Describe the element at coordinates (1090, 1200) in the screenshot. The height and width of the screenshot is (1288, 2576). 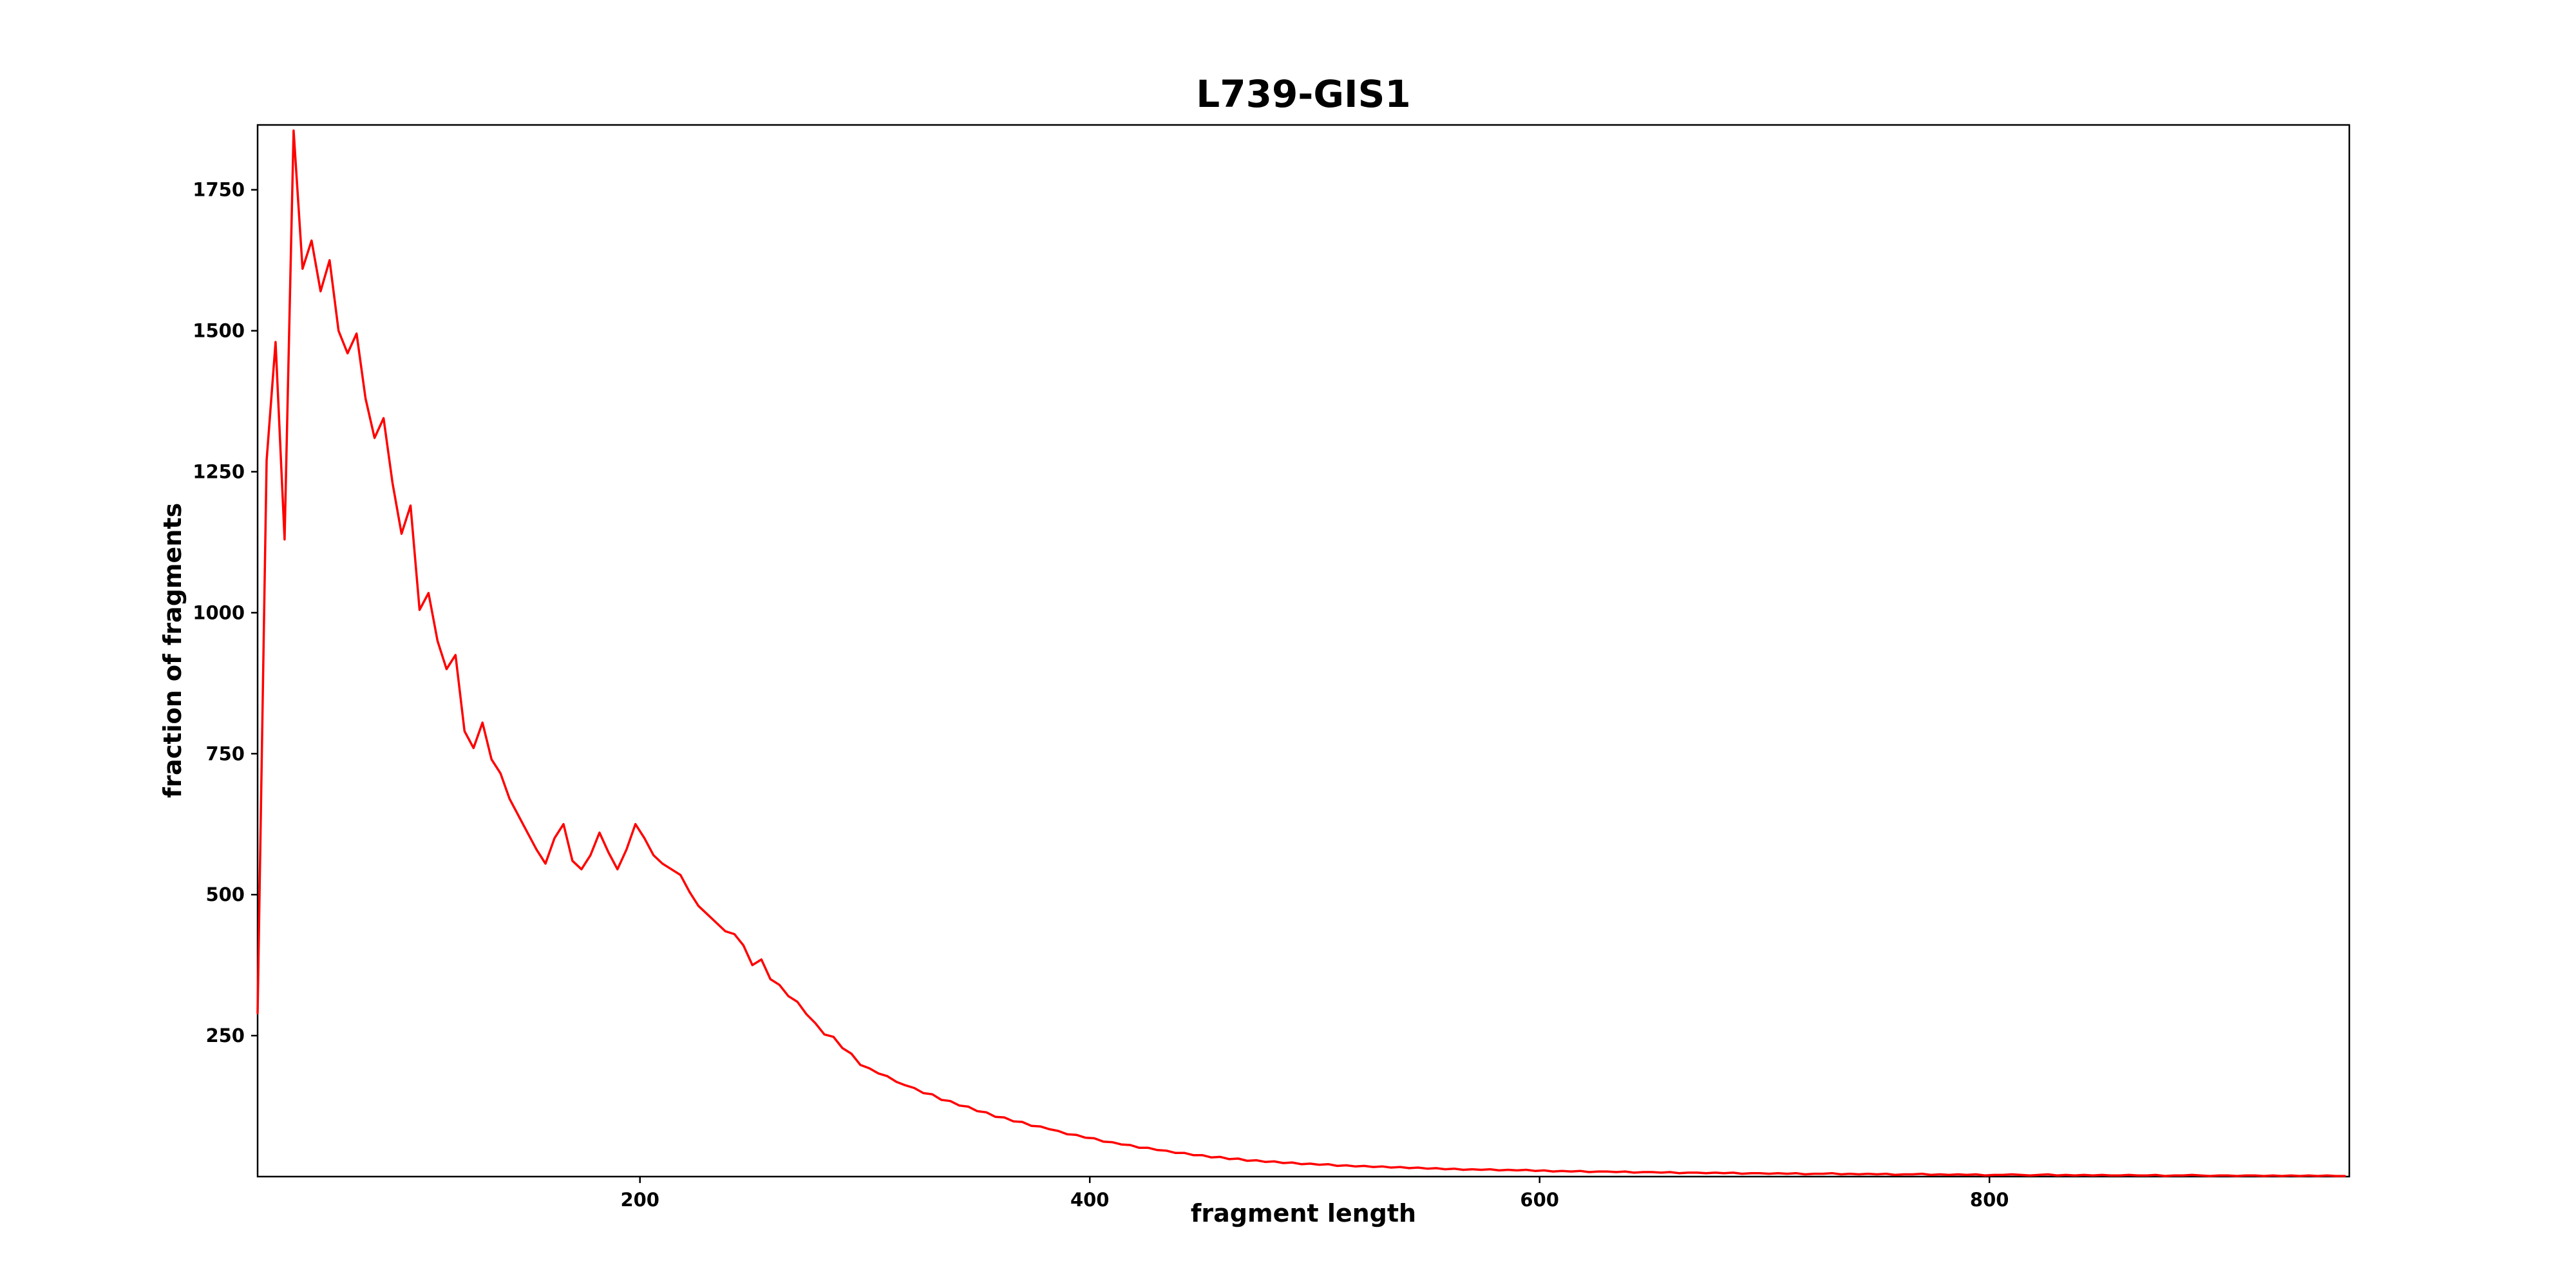
I see `x-tick-label: 400` at that location.